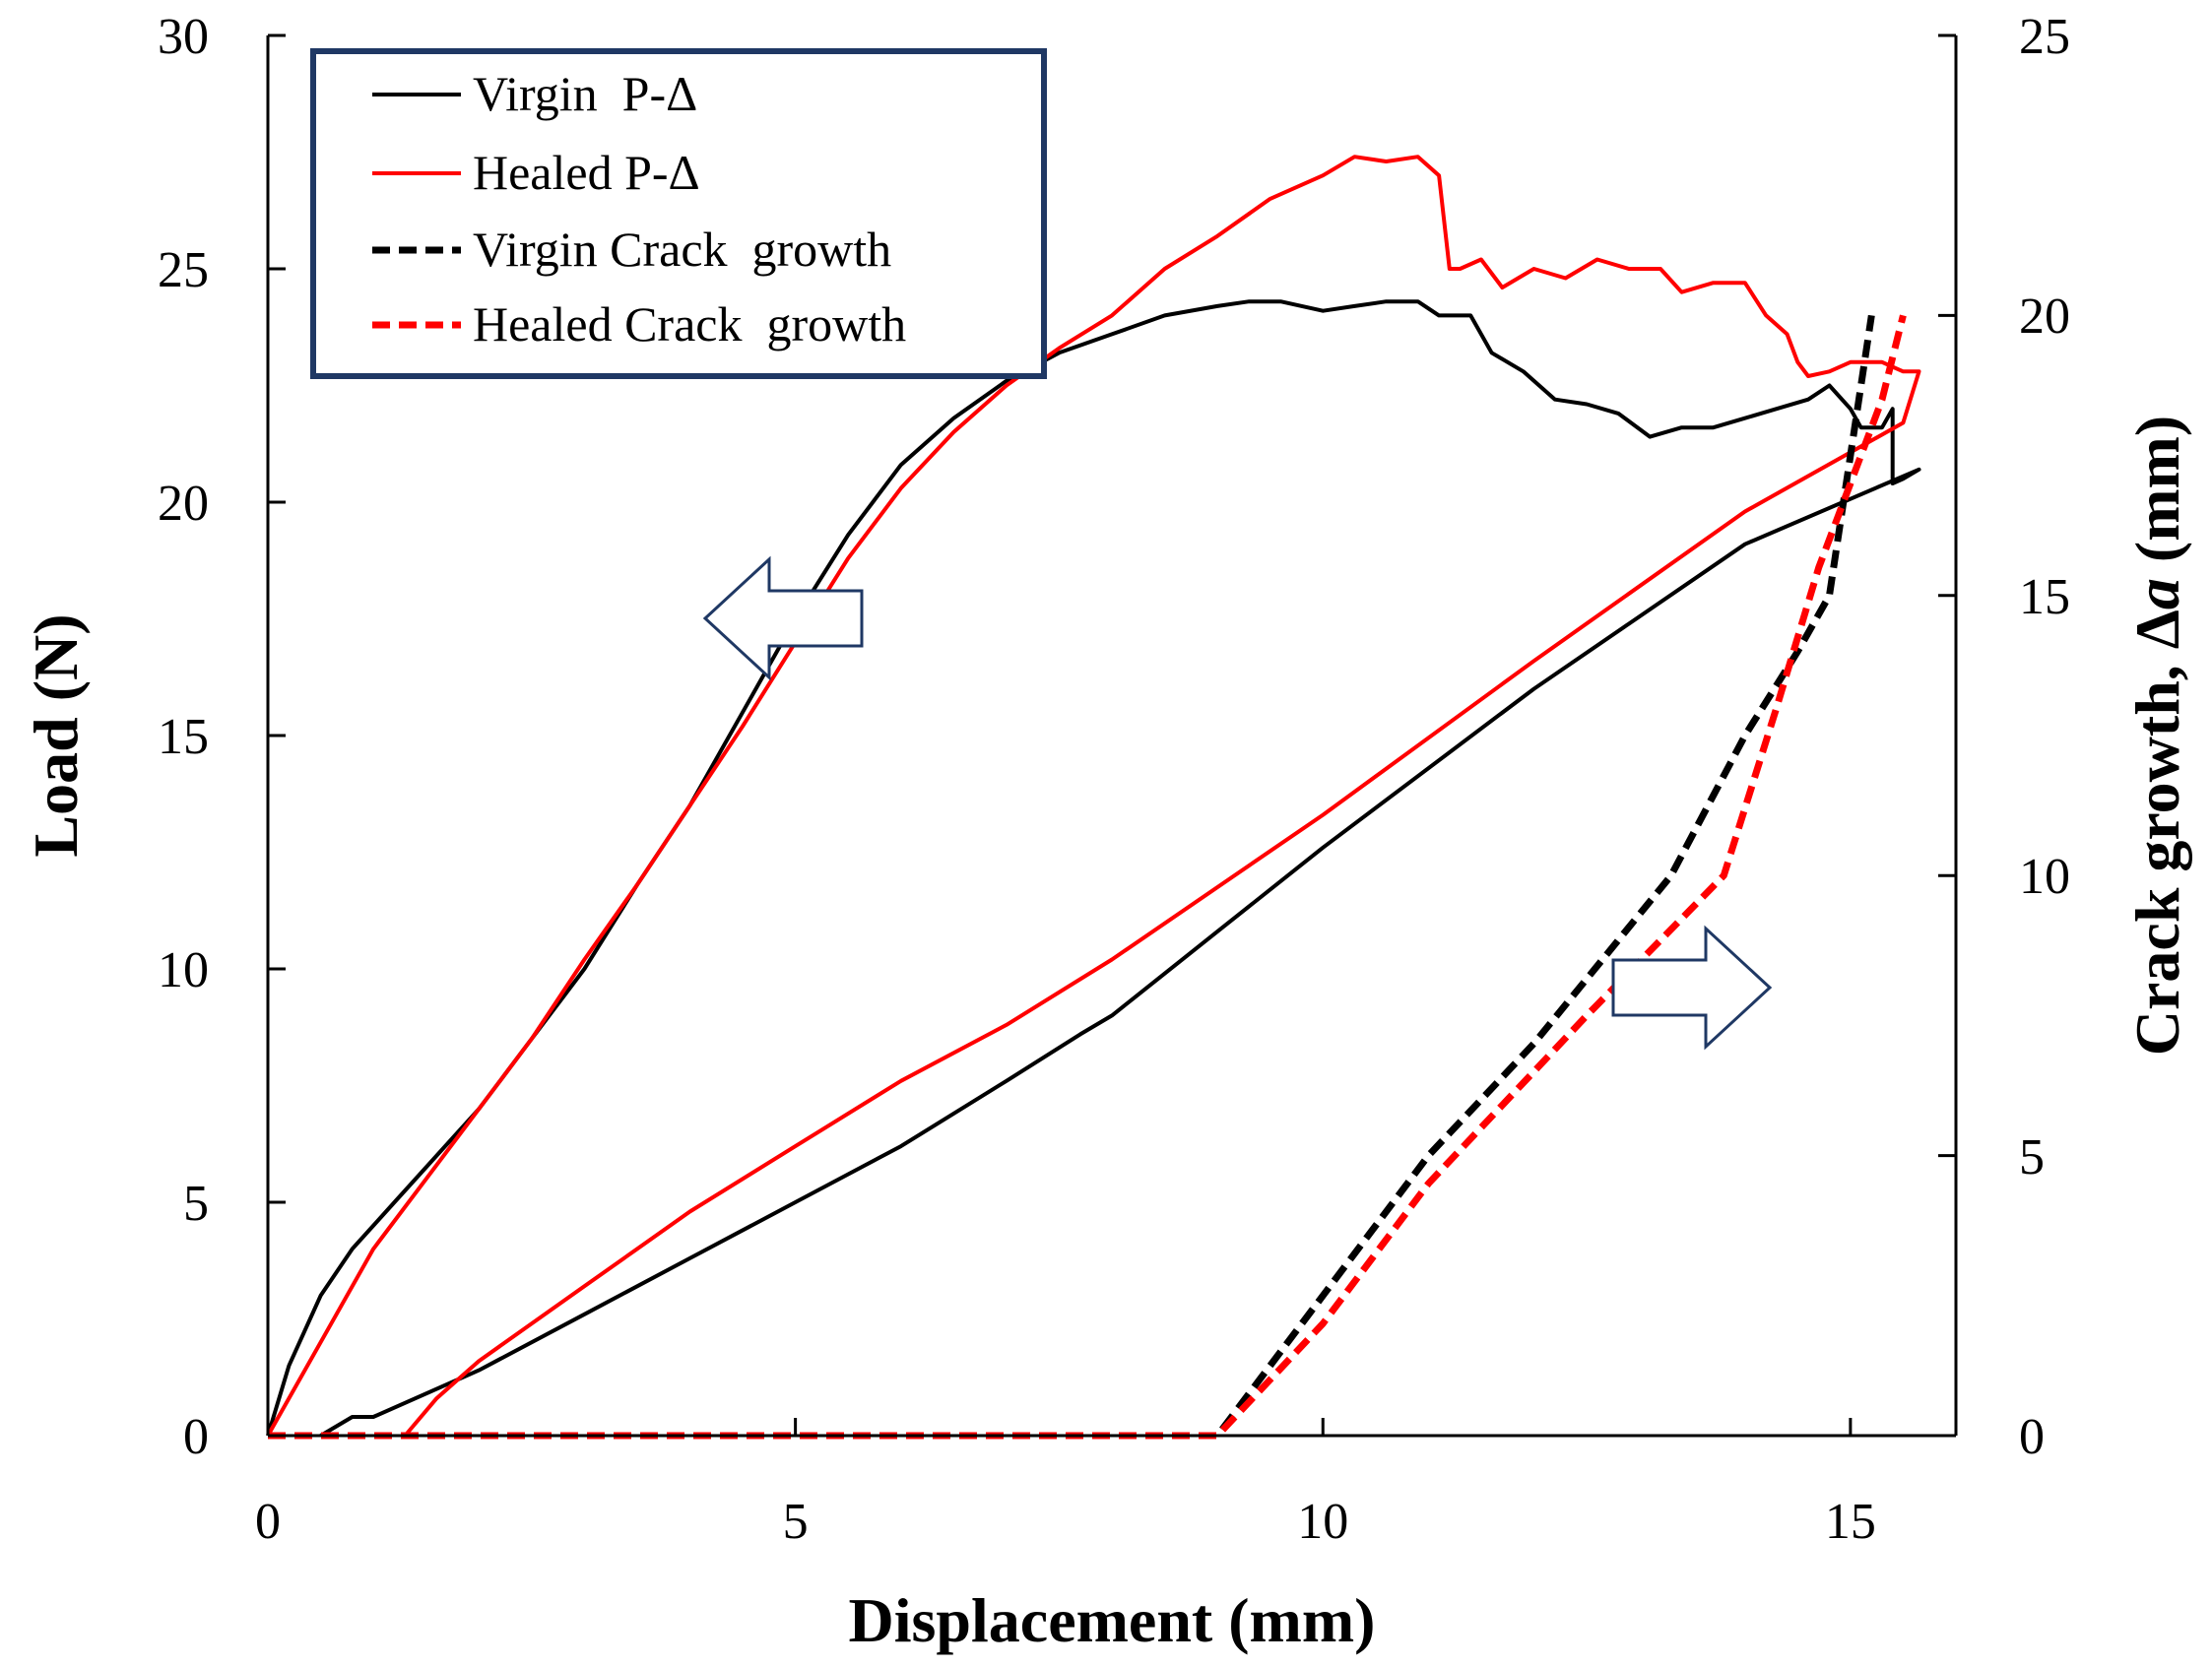 The width and height of the screenshot is (2212, 1667). What do you see at coordinates (2044, 877) in the screenshot?
I see `y-right-tick-label: 10` at bounding box center [2044, 877].